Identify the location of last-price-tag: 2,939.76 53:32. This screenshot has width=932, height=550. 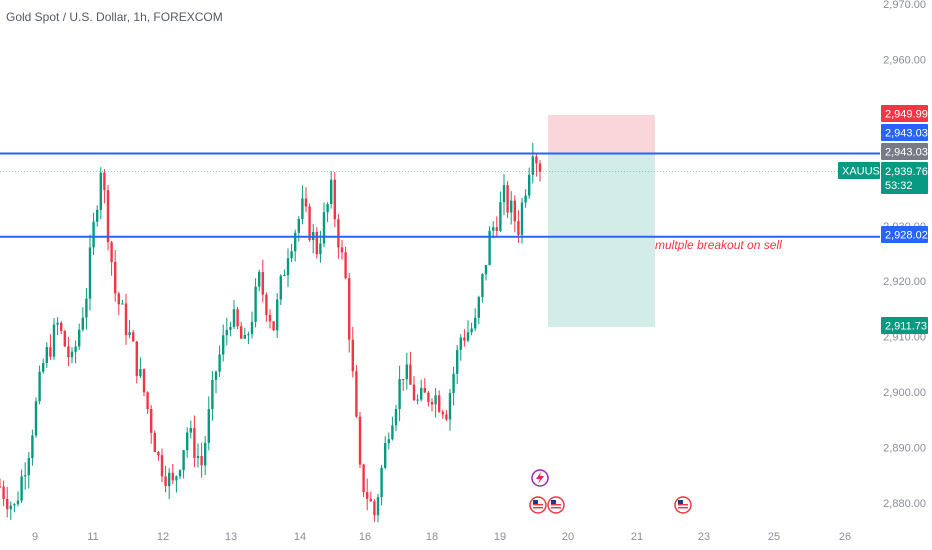
(904, 178).